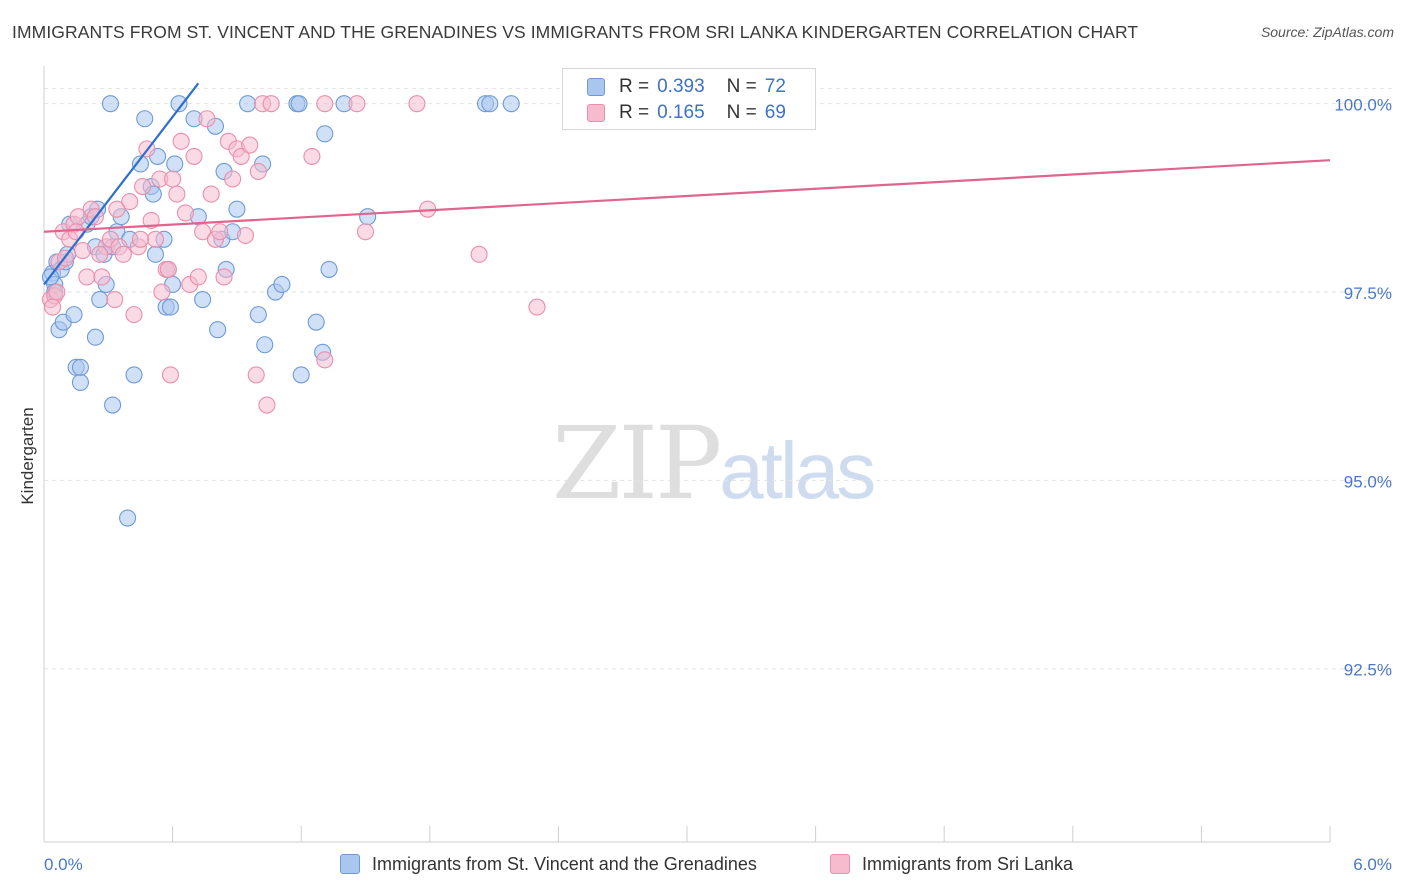  What do you see at coordinates (1368, 670) in the screenshot?
I see `y-tick-label: 92.5%` at bounding box center [1368, 670].